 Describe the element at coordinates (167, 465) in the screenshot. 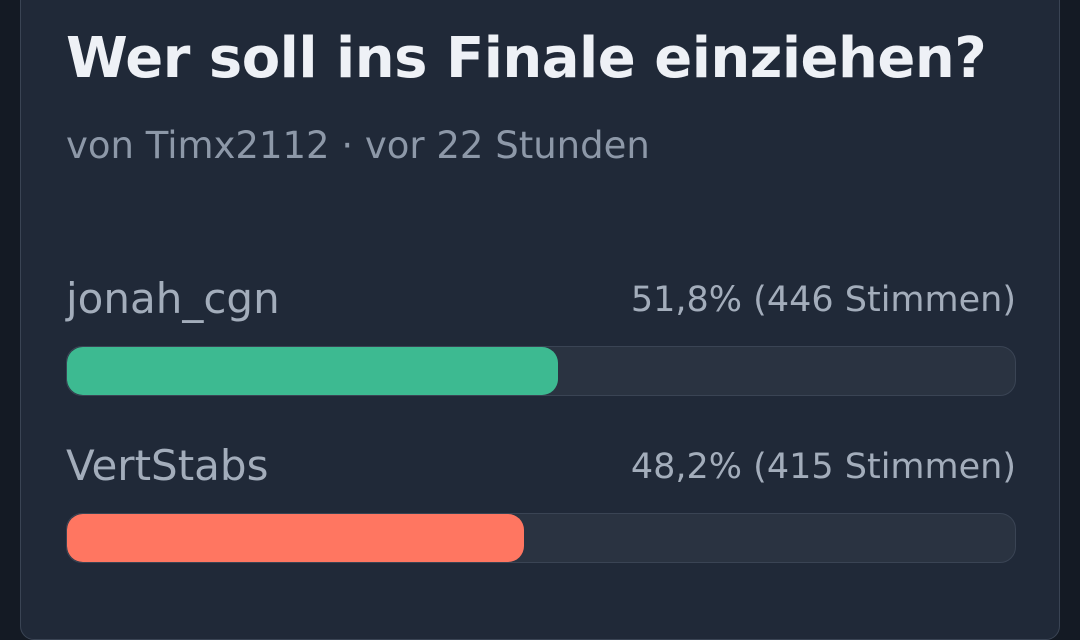

I see `option-name-vertstabs: VertStabs` at that location.